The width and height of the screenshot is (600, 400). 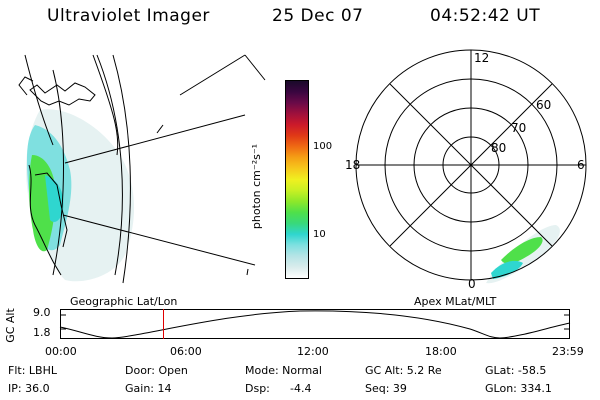 I want to click on filter-label: Flt: LBHL, so click(x=32, y=370).